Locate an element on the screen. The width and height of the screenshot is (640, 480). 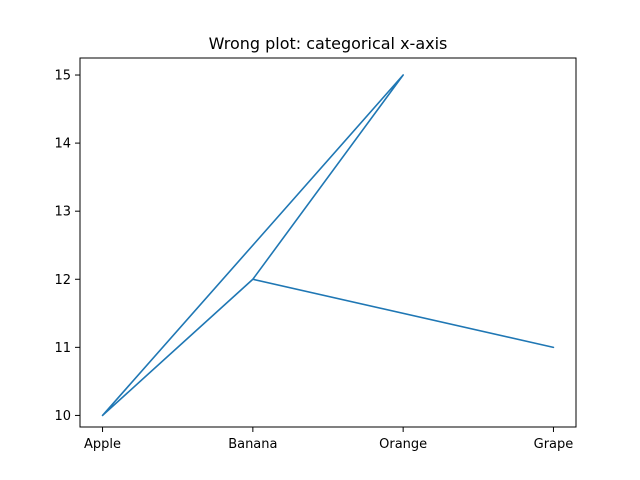
x-tick-label: Orange is located at coordinates (403, 444).